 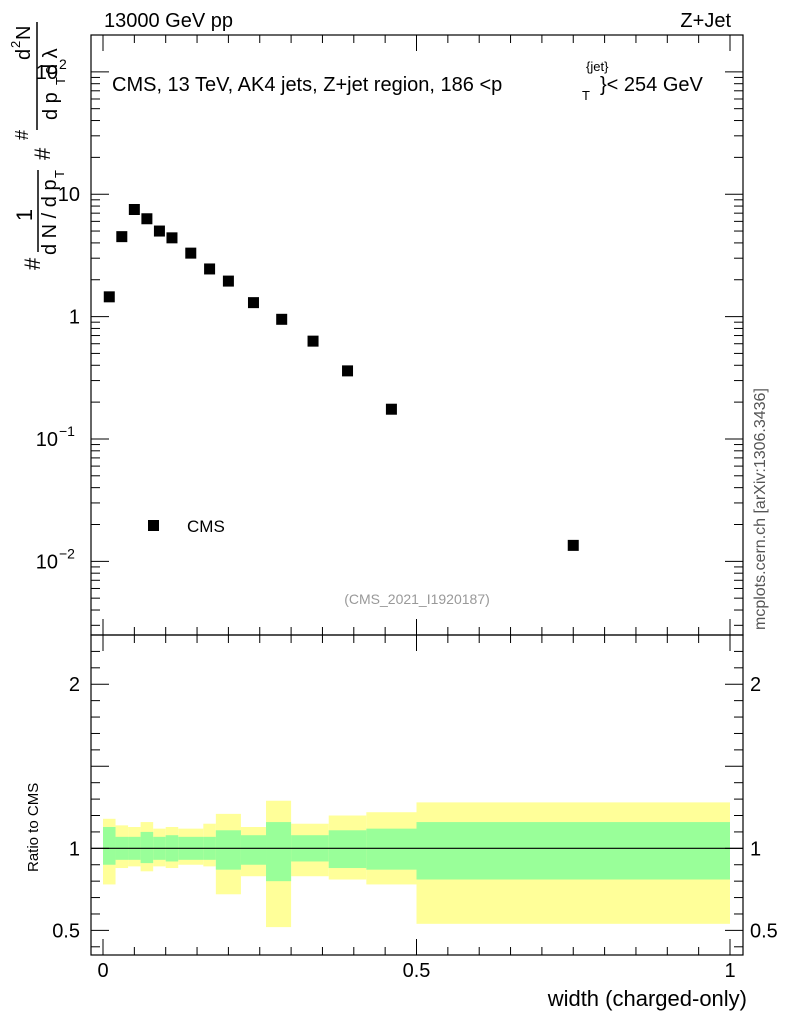 I want to click on y-tick-label: 10 −1, so click(x=55, y=437).